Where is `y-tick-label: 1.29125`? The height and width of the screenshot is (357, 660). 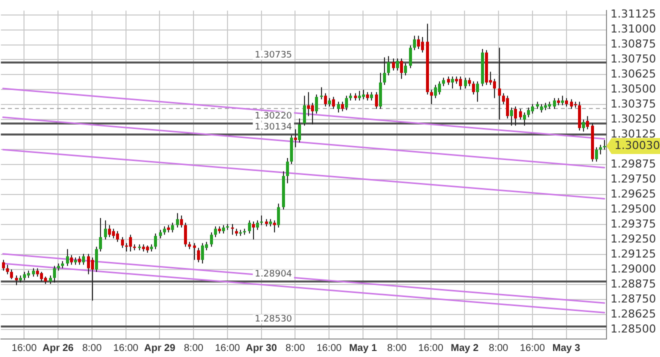
y-tick-label: 1.29125 is located at coordinates (633, 253).